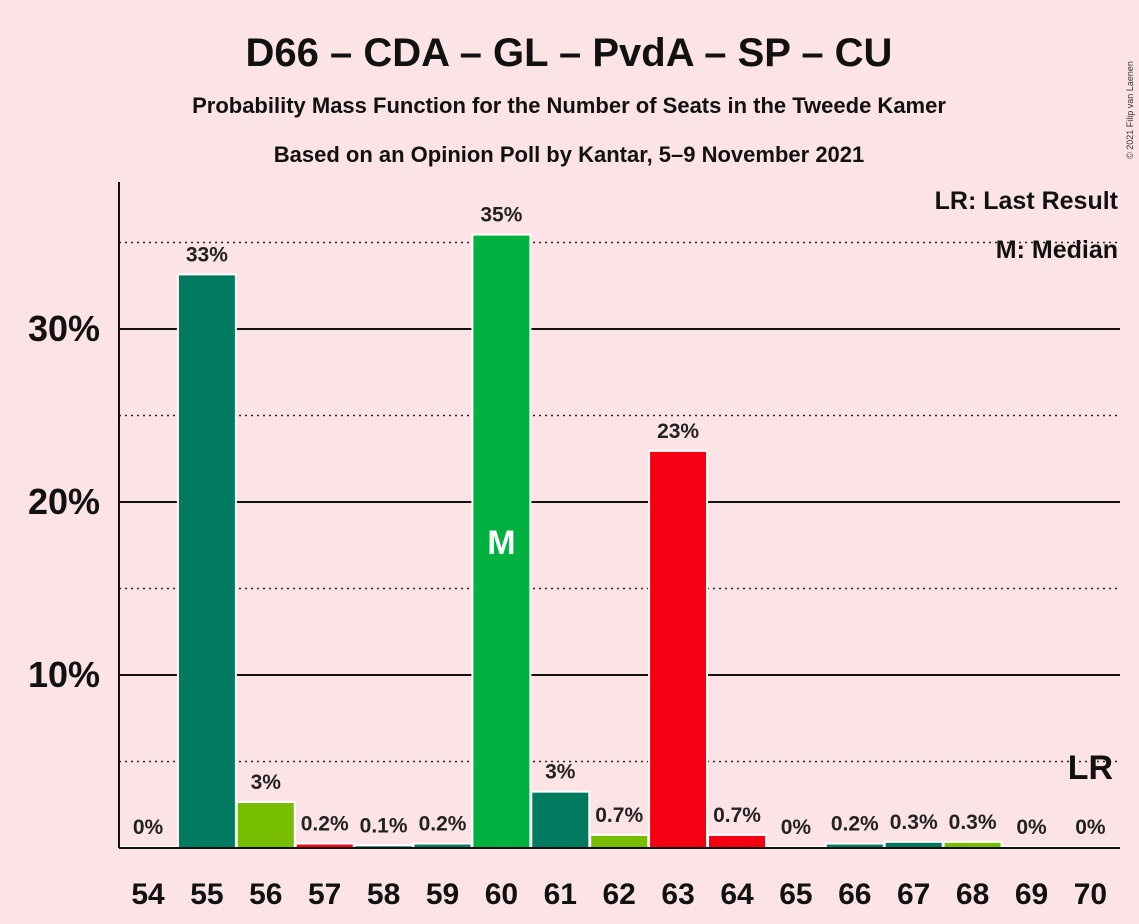  What do you see at coordinates (619, 815) in the screenshot?
I see `data-label-62: 0.7%` at bounding box center [619, 815].